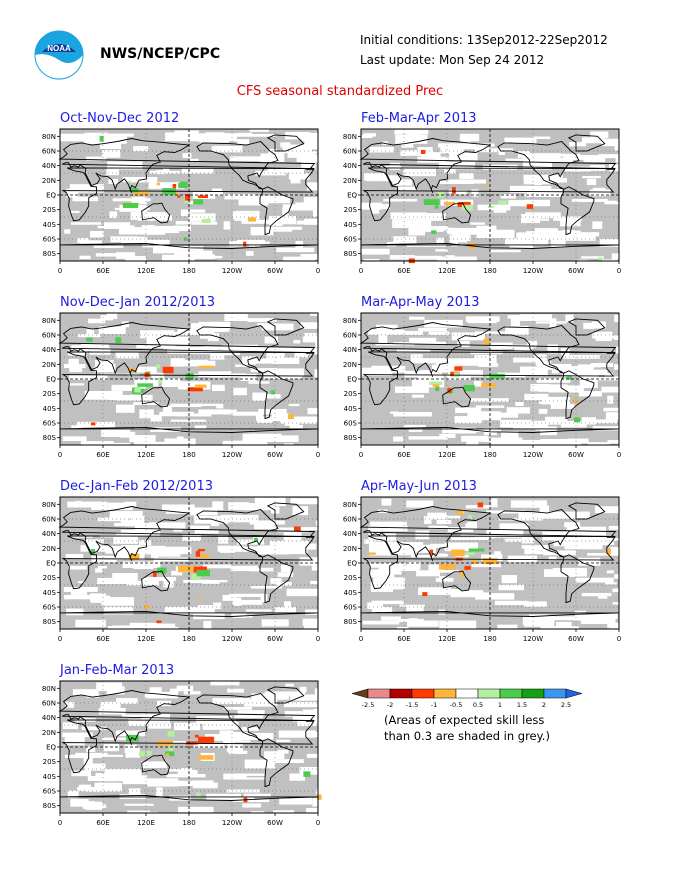 The image size is (680, 880). Describe the element at coordinates (420, 302) in the screenshot. I see `panel-title-mam: Mar-Apr-May 2013` at that location.